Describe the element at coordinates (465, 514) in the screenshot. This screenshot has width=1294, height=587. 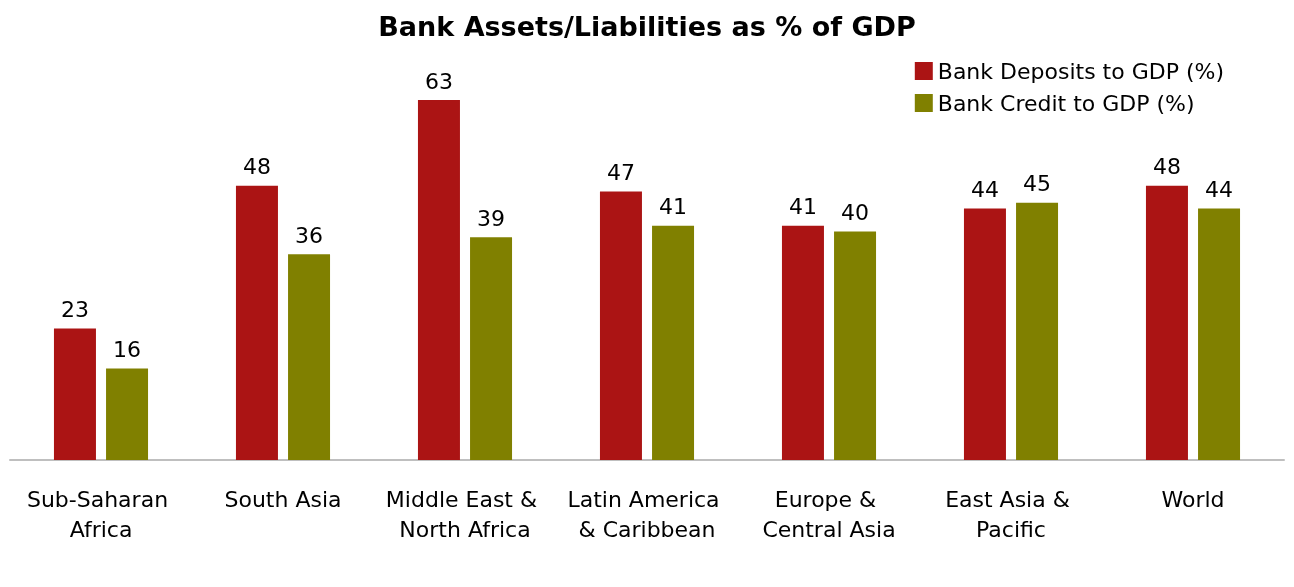
I see `x-tick-label: Middle East & North Africa` at that location.